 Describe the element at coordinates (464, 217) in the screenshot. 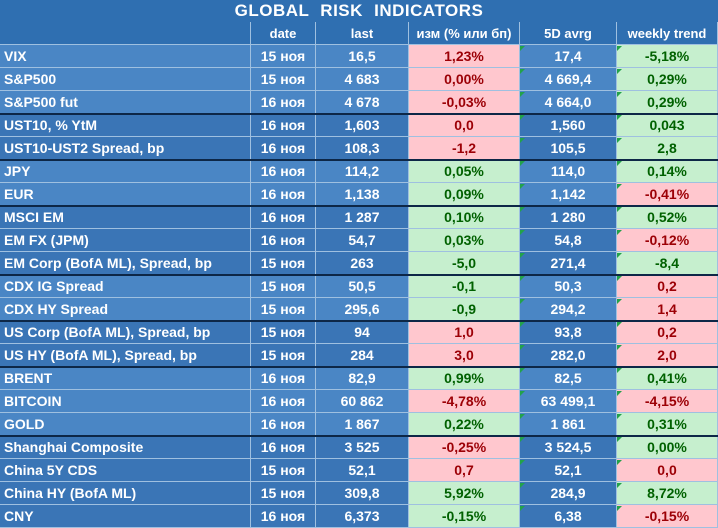

I see `change-cell: 0,10%` at that location.